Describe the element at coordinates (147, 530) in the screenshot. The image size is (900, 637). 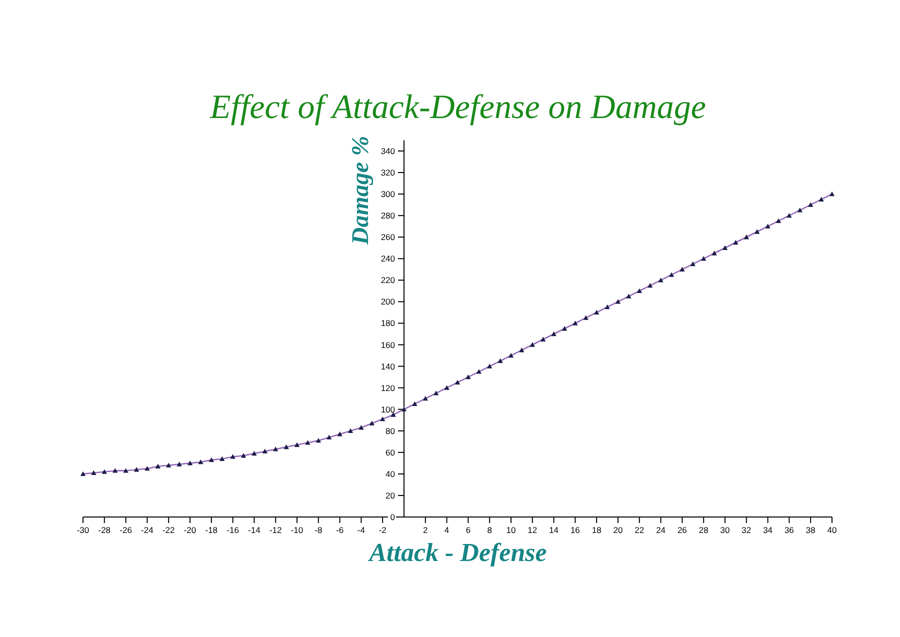
I see `x-tick-label: -24` at that location.